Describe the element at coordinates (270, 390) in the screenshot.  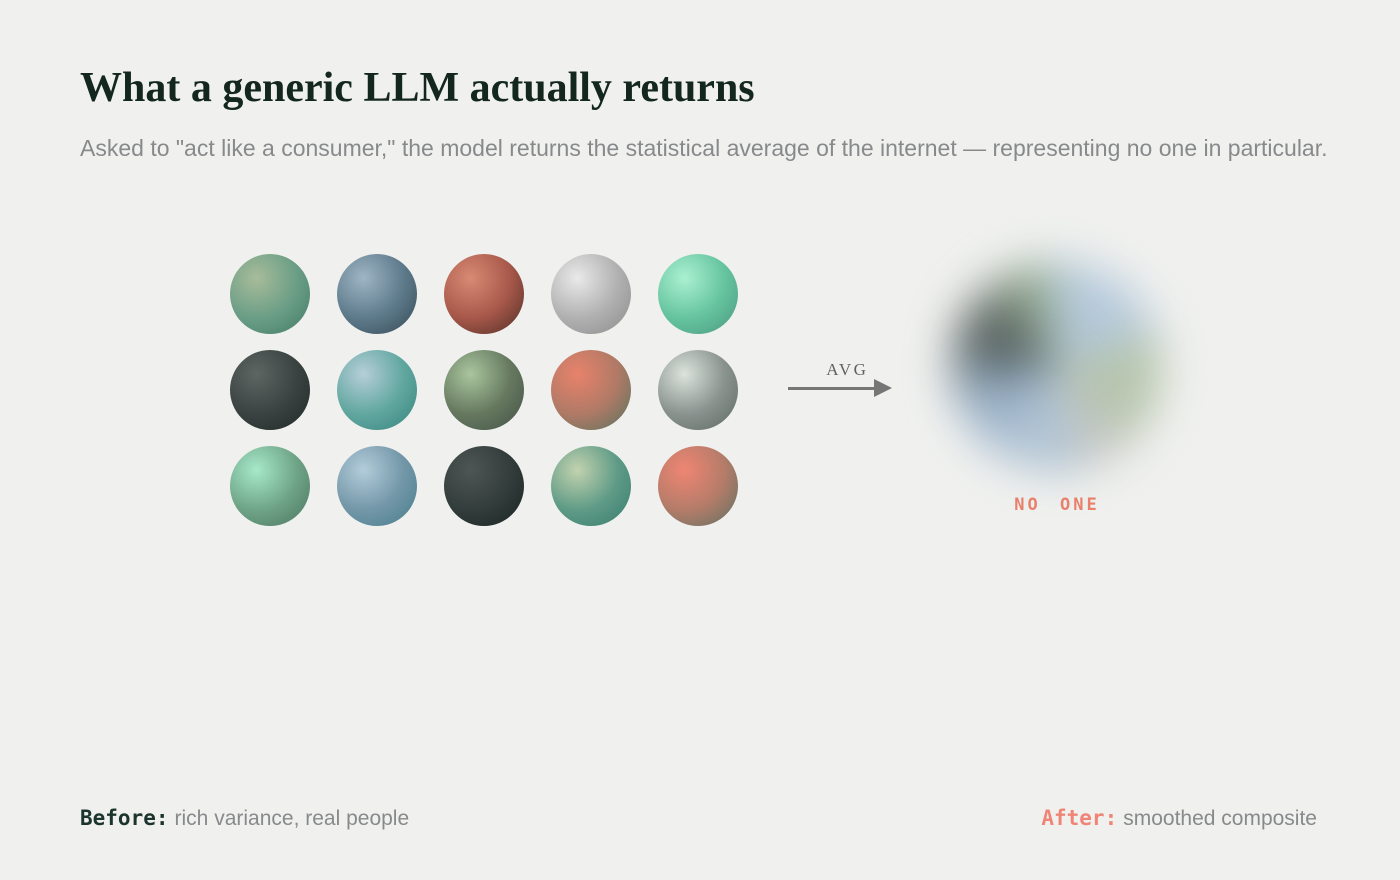
I see `sphere-charcoal` at that location.